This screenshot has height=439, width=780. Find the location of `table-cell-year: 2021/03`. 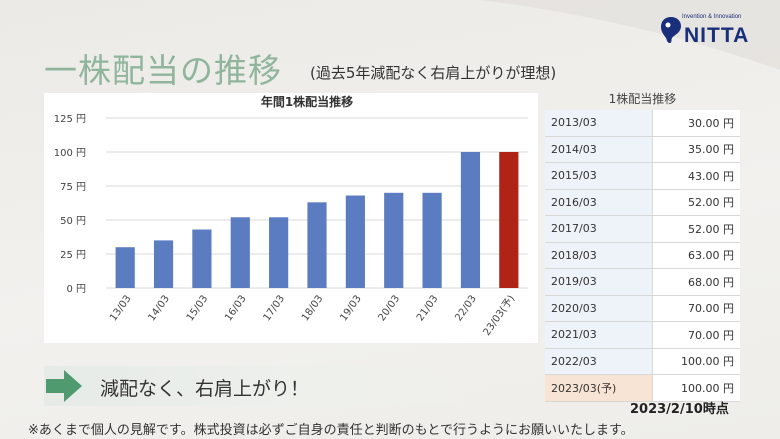

table-cell-year: 2021/03 is located at coordinates (599, 335).